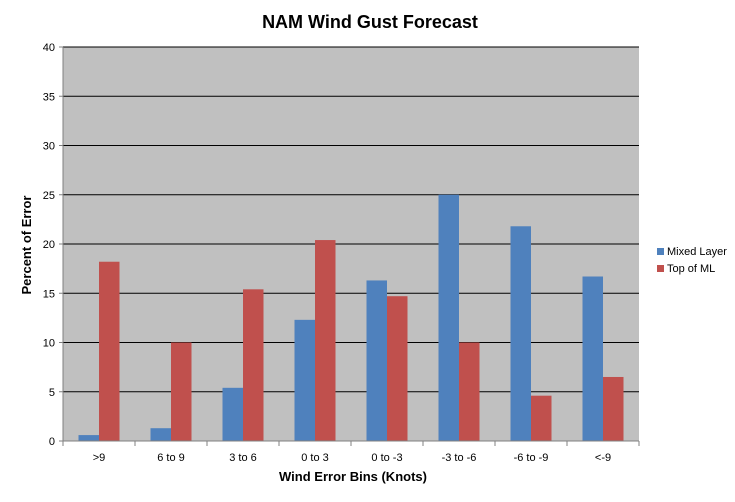  I want to click on y-tick-label: 40, so click(49, 48).